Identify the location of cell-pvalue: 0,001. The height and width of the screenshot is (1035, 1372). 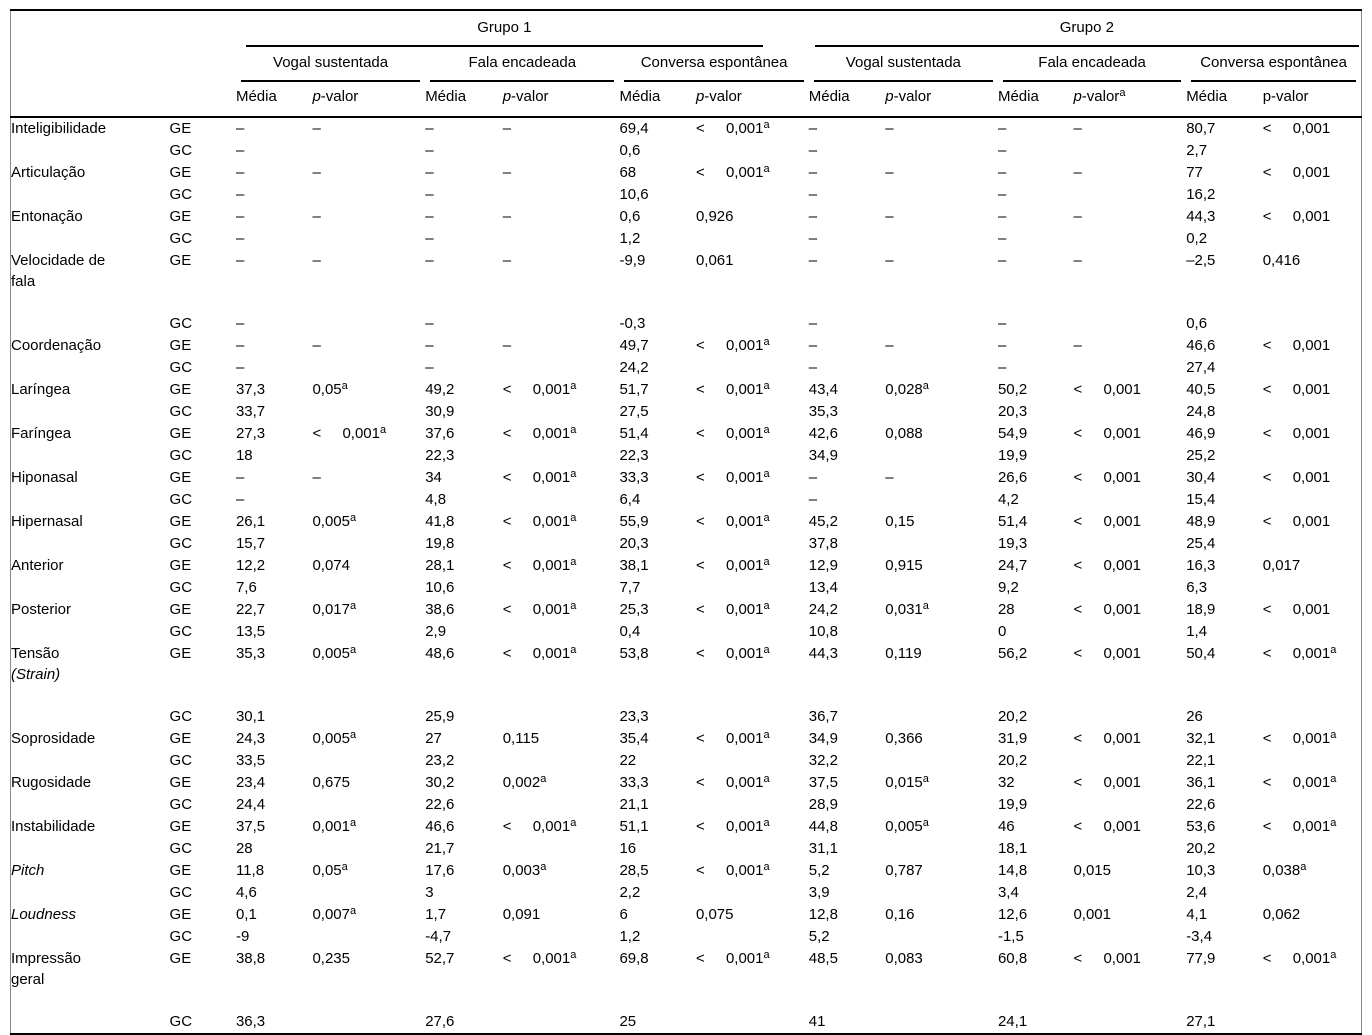
(1092, 914).